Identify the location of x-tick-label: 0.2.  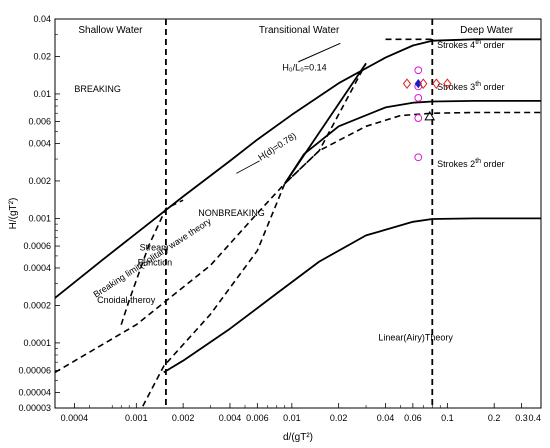
(494, 418).